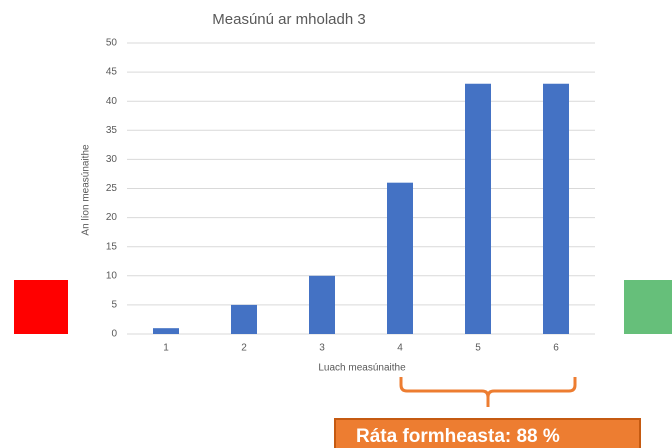 Image resolution: width=672 pixels, height=448 pixels. I want to click on x-tick-label: 2, so click(244, 348).